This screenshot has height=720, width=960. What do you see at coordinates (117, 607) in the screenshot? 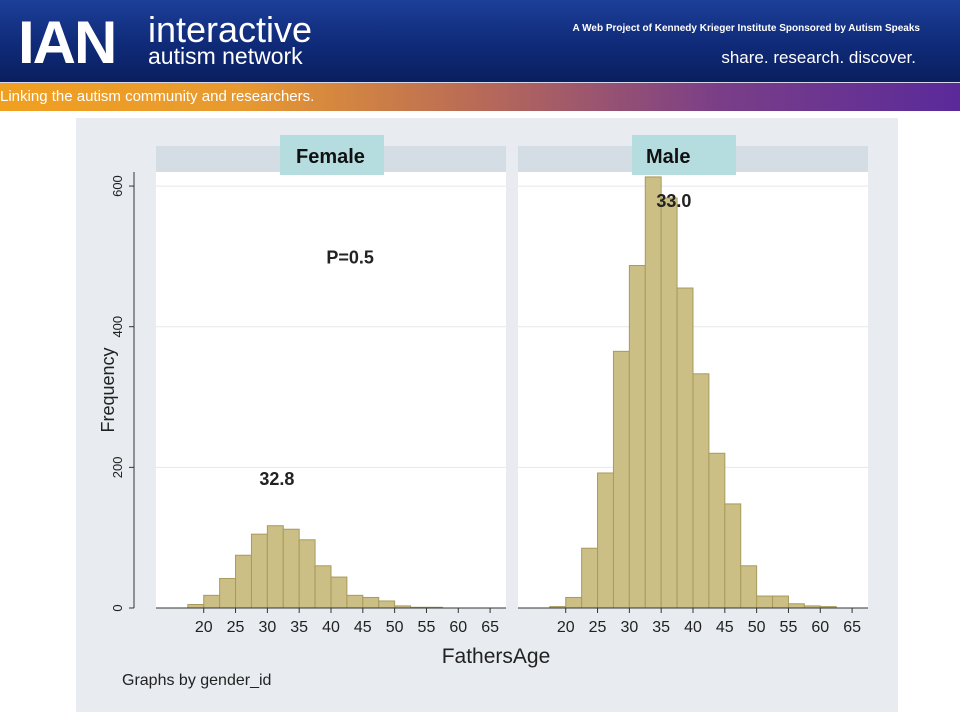
I see `y-tick-label: 0` at bounding box center [117, 607].